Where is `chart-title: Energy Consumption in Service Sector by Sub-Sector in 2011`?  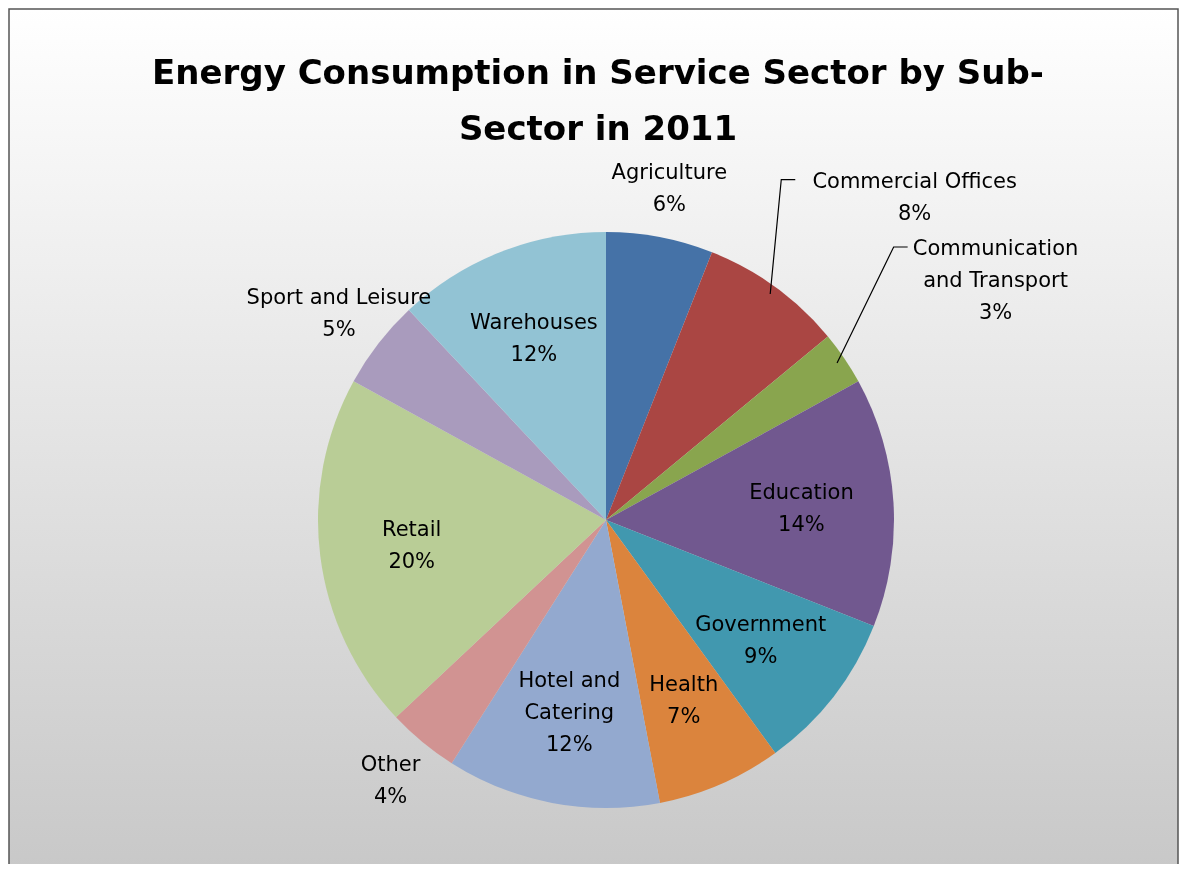 chart-title: Energy Consumption in Service Sector by Sub-Sector in 2011 is located at coordinates (598, 100).